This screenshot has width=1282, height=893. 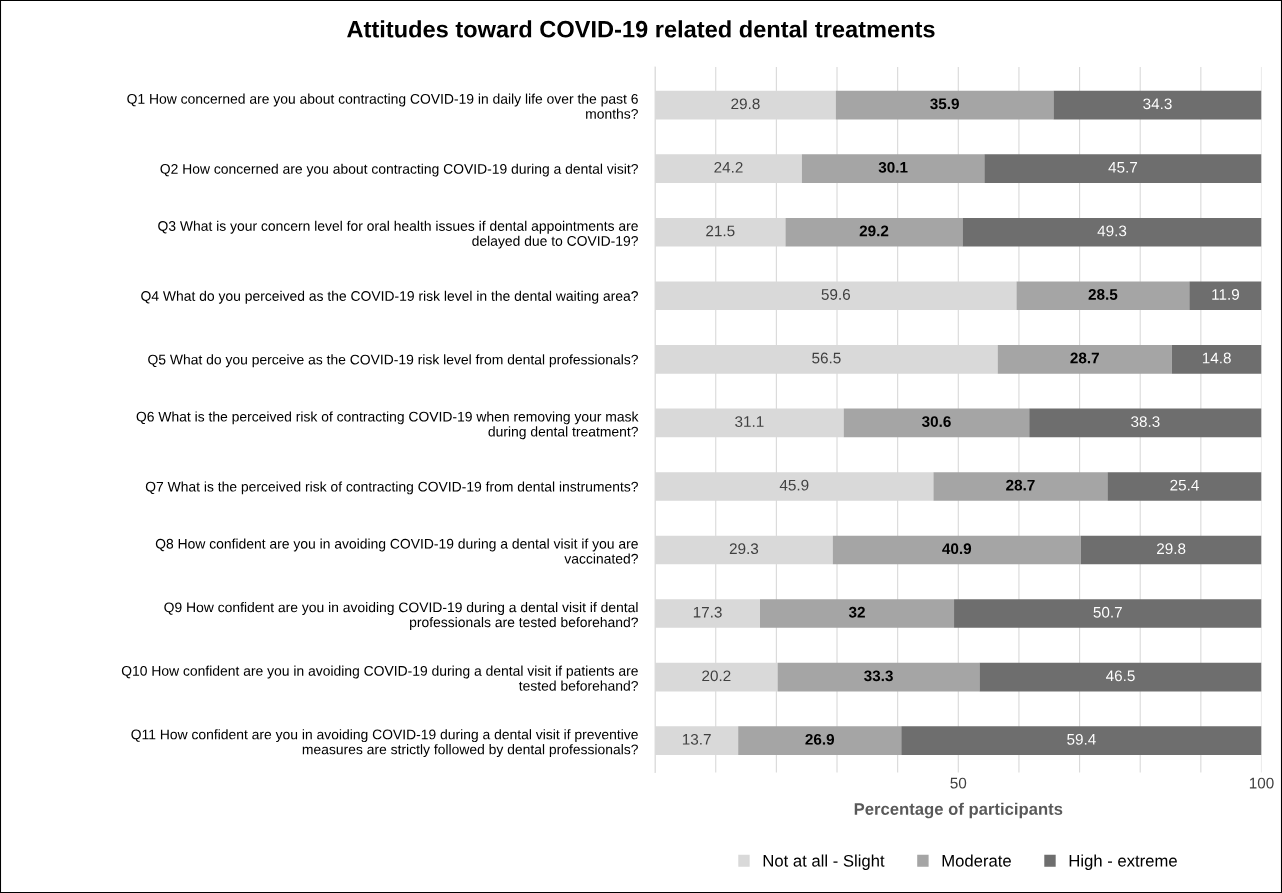 What do you see at coordinates (1261, 783) in the screenshot?
I see `x-tick-label: 100` at bounding box center [1261, 783].